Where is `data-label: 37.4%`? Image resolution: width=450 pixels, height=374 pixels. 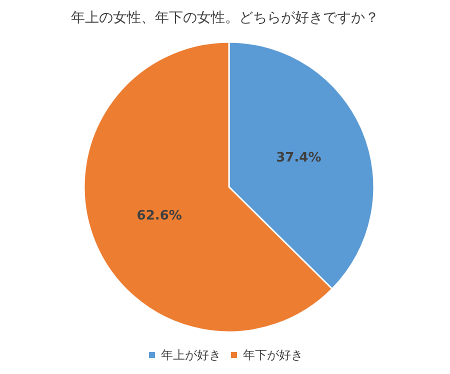 data-label: 37.4% is located at coordinates (299, 158).